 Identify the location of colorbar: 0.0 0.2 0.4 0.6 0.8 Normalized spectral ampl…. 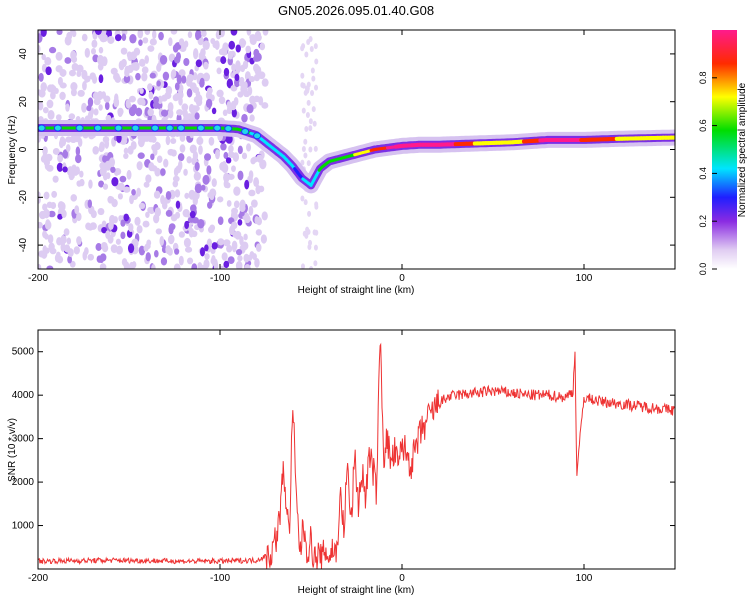
(723, 152).